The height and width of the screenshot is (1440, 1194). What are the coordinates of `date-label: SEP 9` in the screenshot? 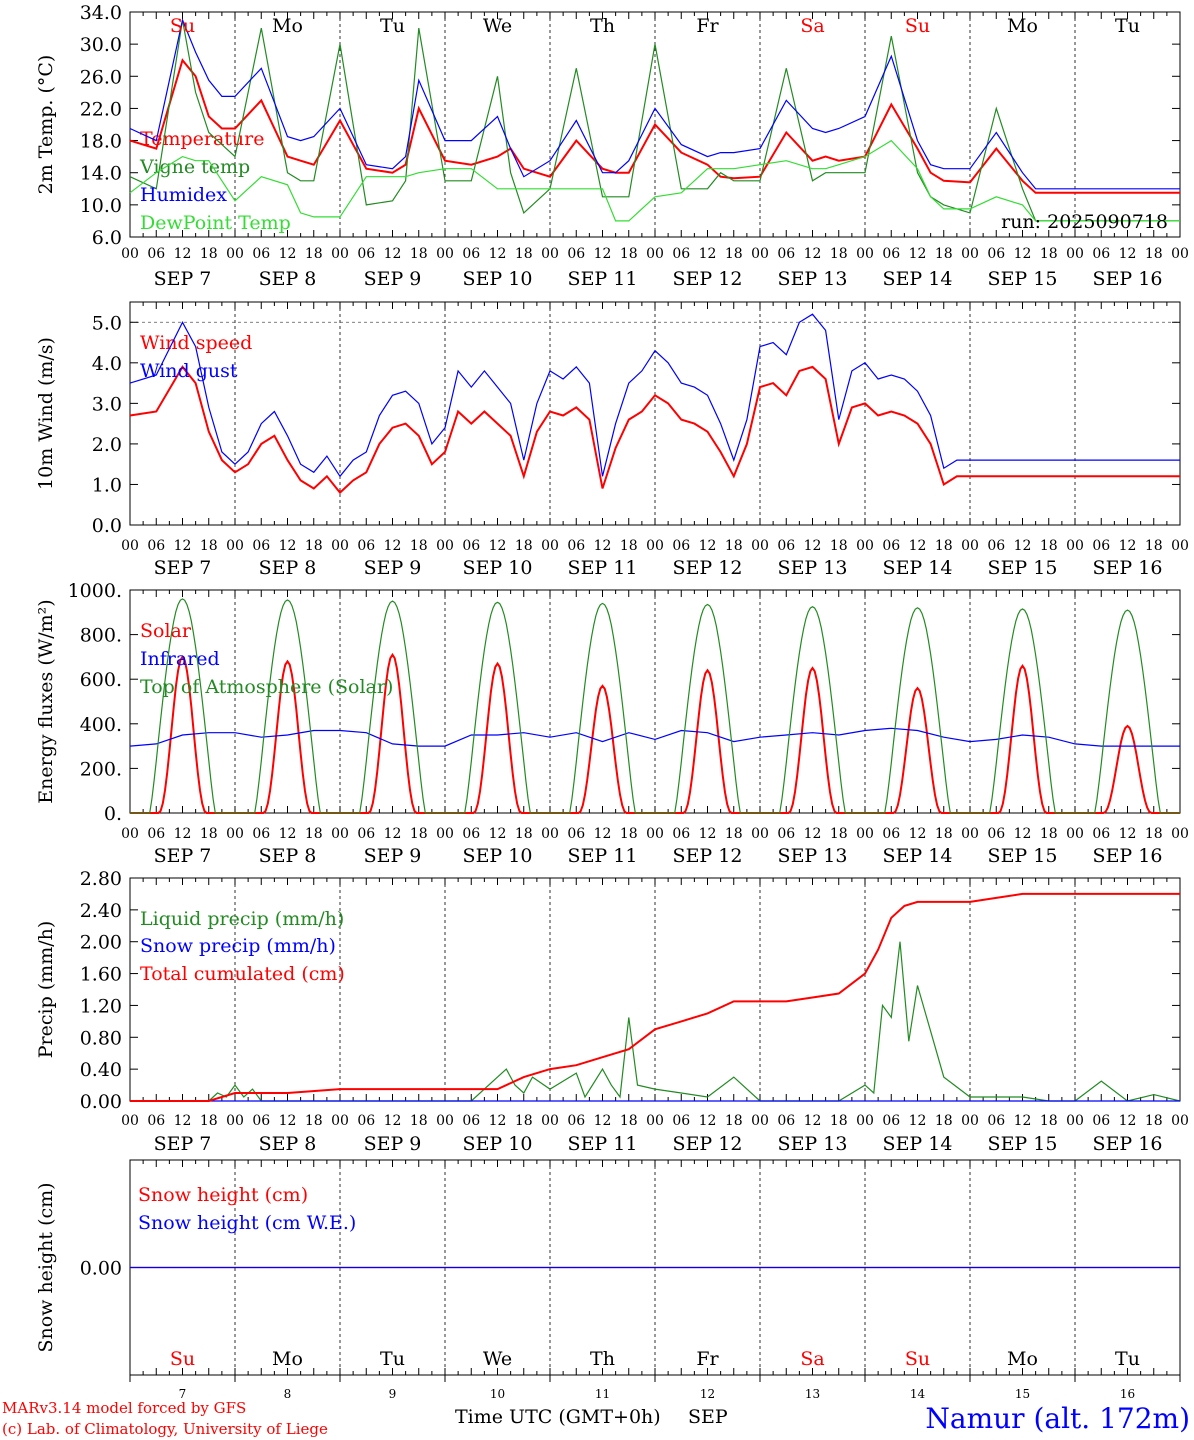 It's located at (393, 279).